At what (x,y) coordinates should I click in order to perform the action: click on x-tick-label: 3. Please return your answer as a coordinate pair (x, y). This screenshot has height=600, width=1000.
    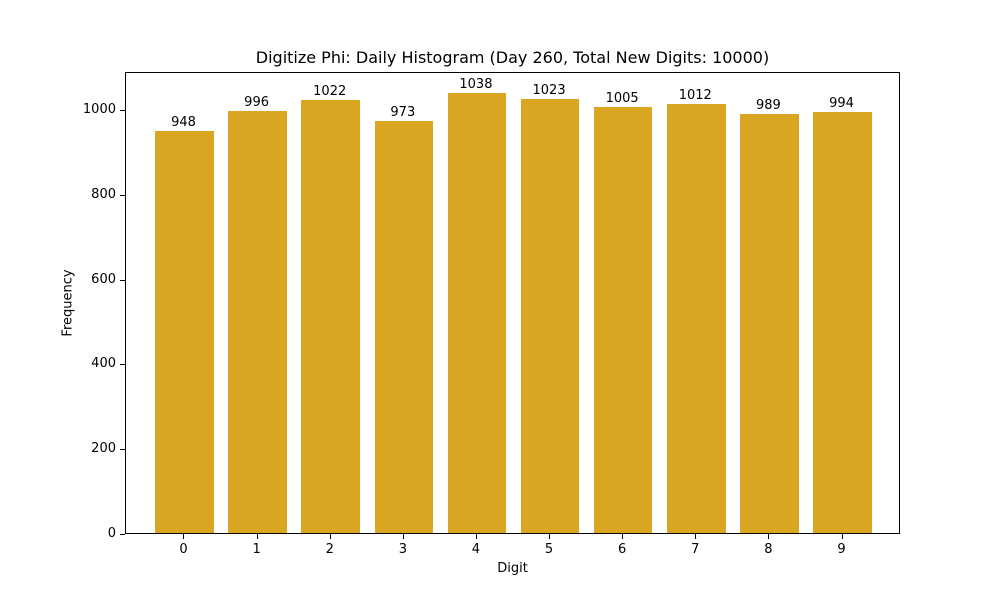
    Looking at the image, I should click on (402, 549).